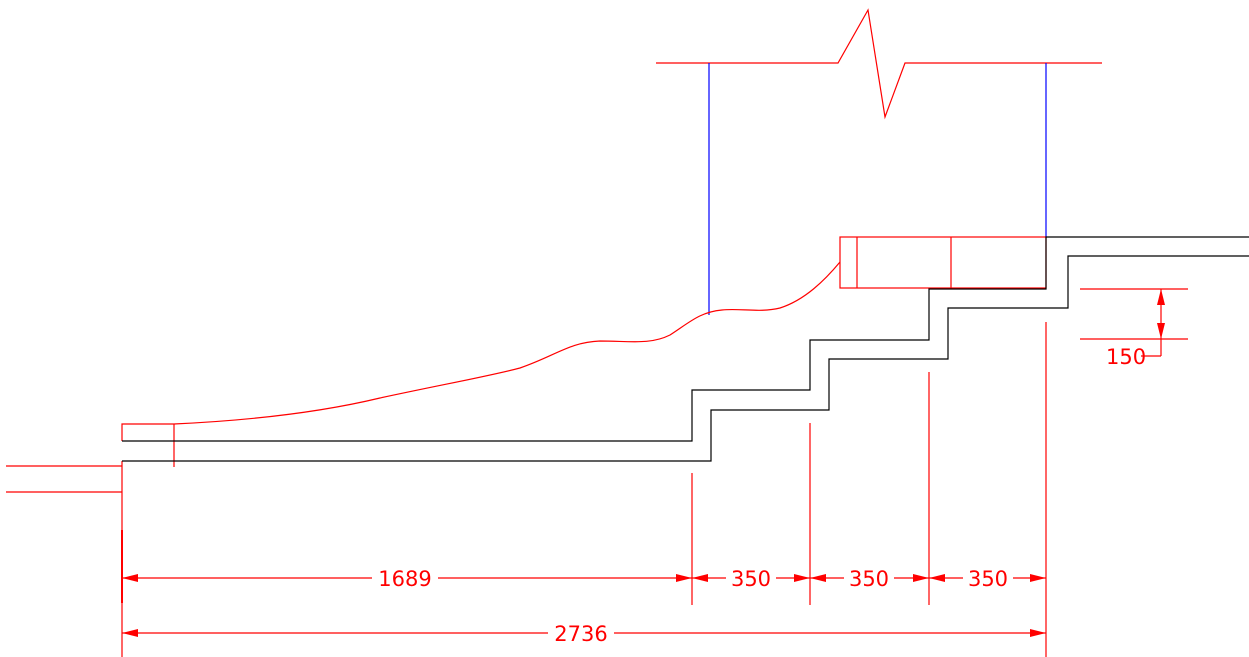  I want to click on break-line, so click(879, 64).